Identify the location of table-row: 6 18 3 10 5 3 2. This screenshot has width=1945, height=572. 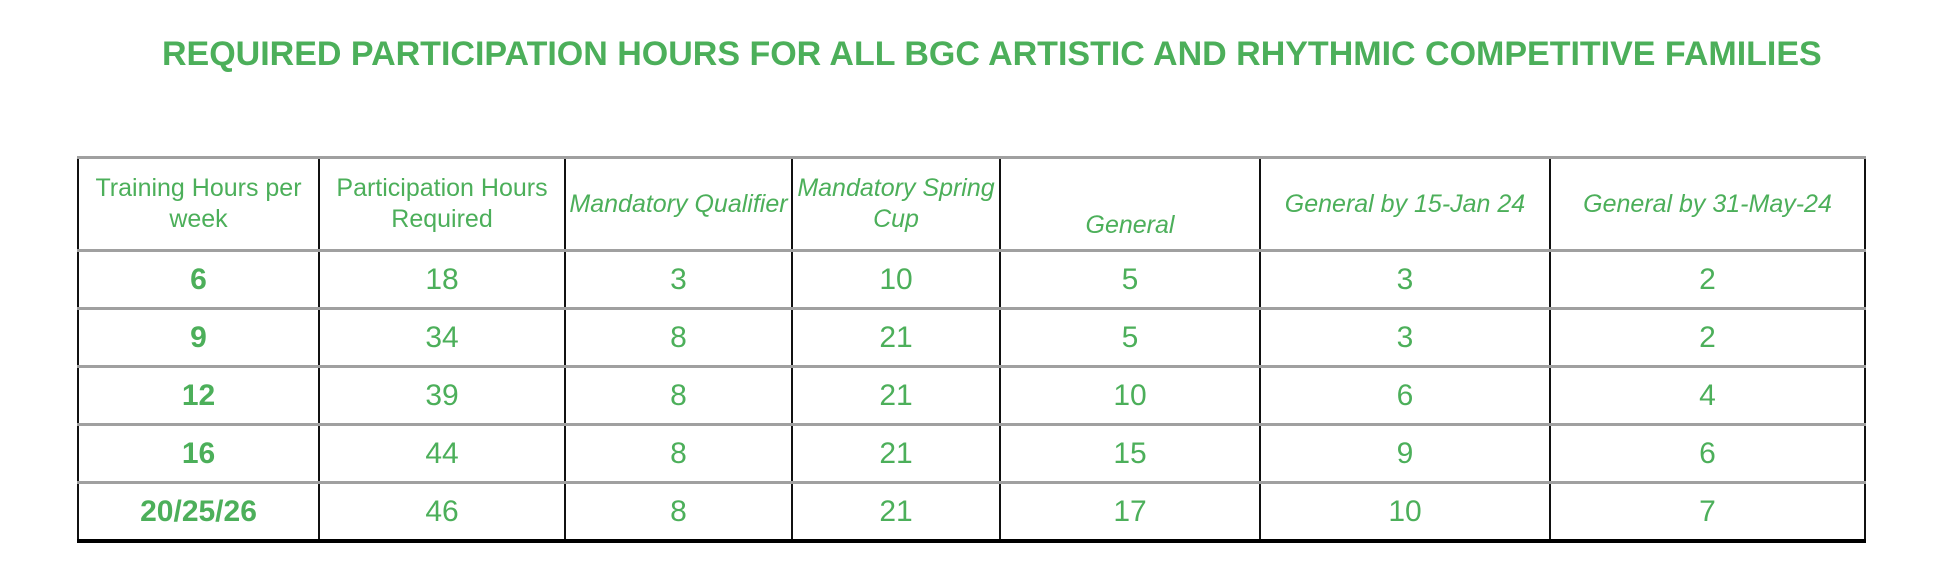
(971, 279).